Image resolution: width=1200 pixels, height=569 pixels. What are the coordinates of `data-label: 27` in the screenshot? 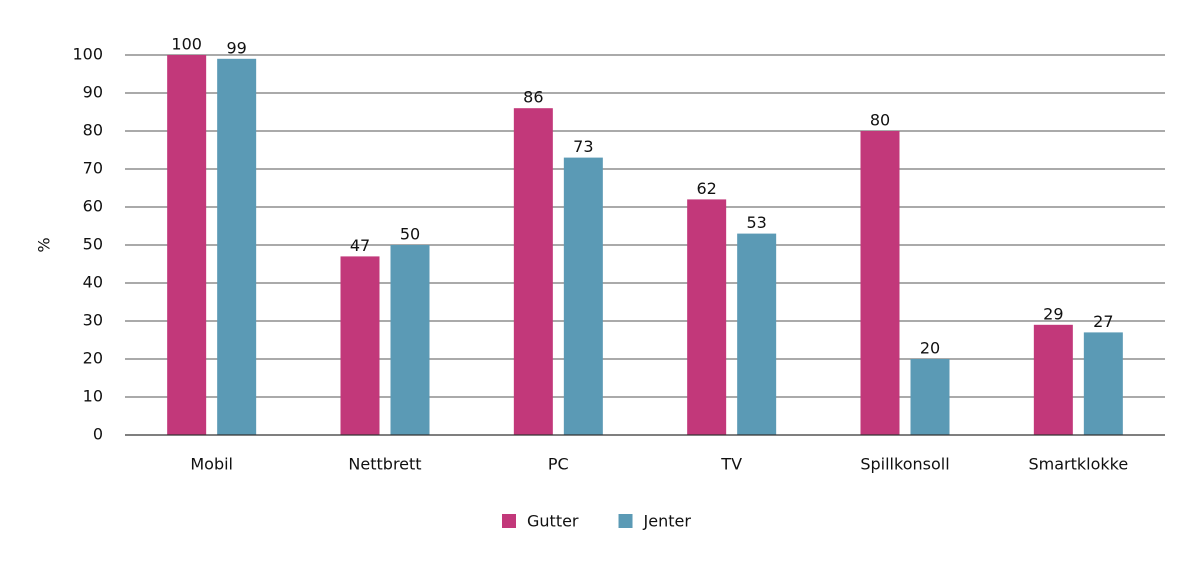 It's located at (1103, 321).